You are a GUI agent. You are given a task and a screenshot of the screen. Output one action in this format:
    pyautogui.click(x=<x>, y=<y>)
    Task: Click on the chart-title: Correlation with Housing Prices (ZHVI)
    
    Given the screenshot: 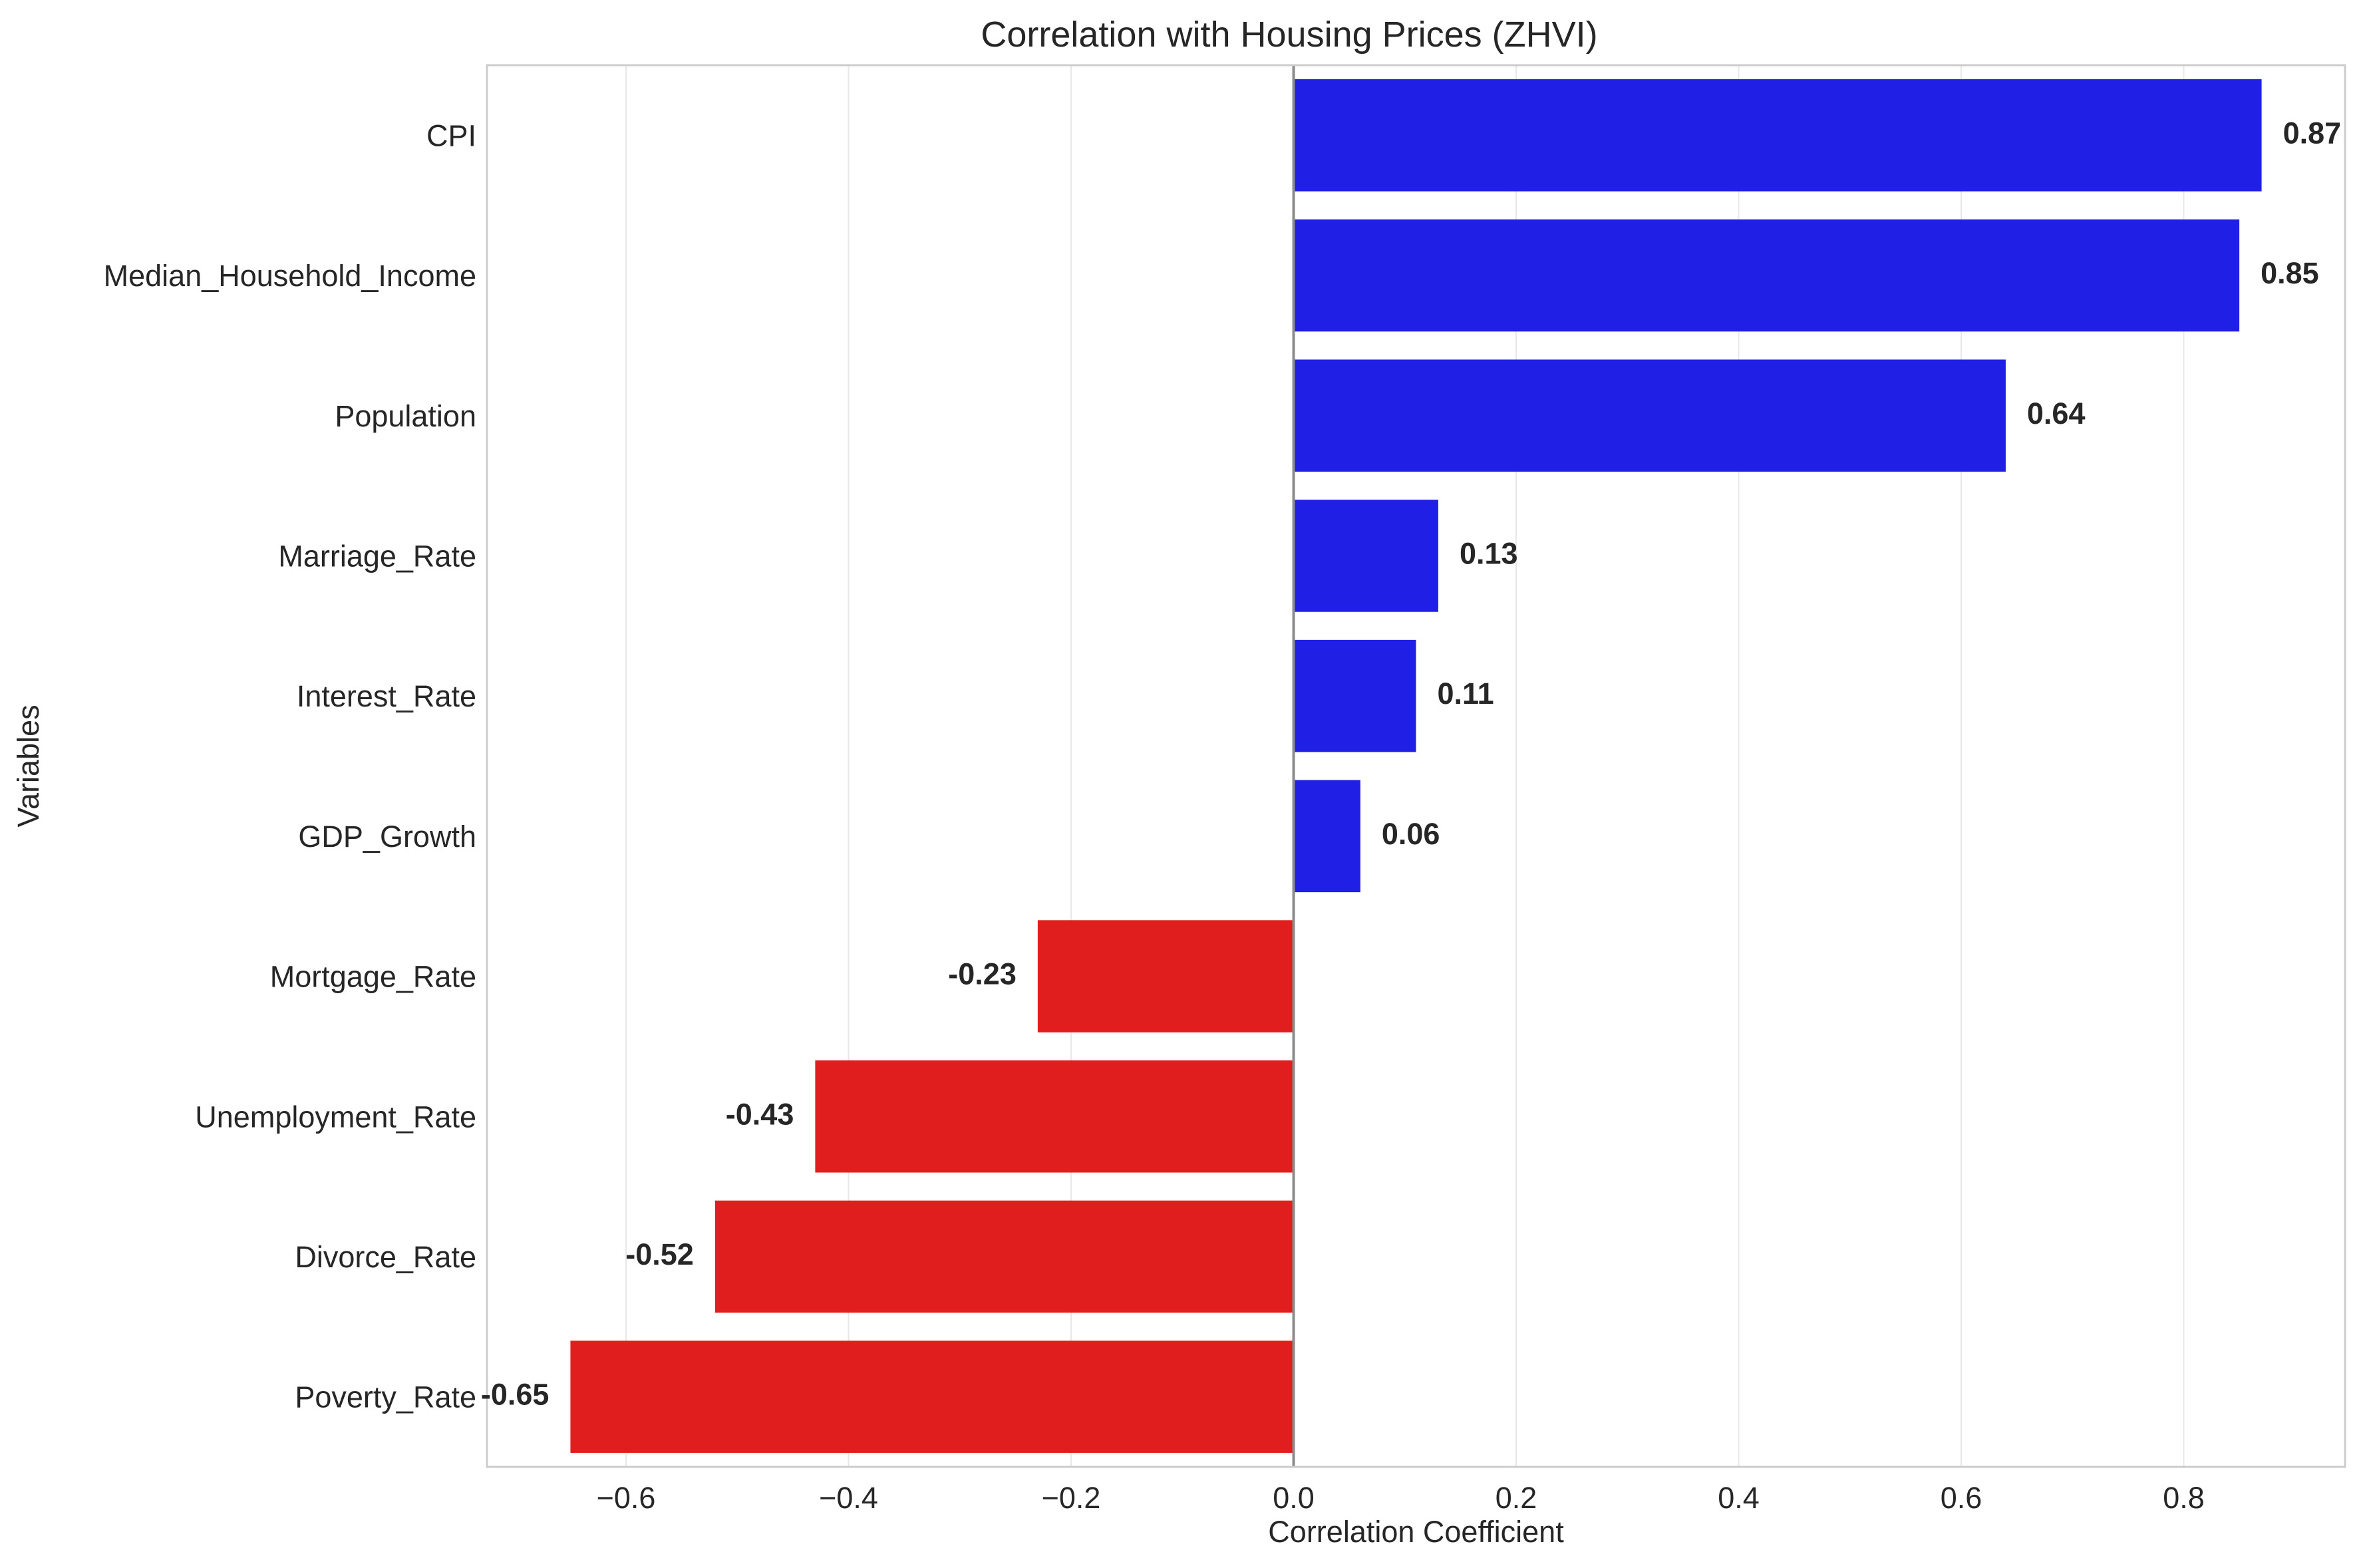 What is the action you would take?
    pyautogui.click(x=1289, y=35)
    